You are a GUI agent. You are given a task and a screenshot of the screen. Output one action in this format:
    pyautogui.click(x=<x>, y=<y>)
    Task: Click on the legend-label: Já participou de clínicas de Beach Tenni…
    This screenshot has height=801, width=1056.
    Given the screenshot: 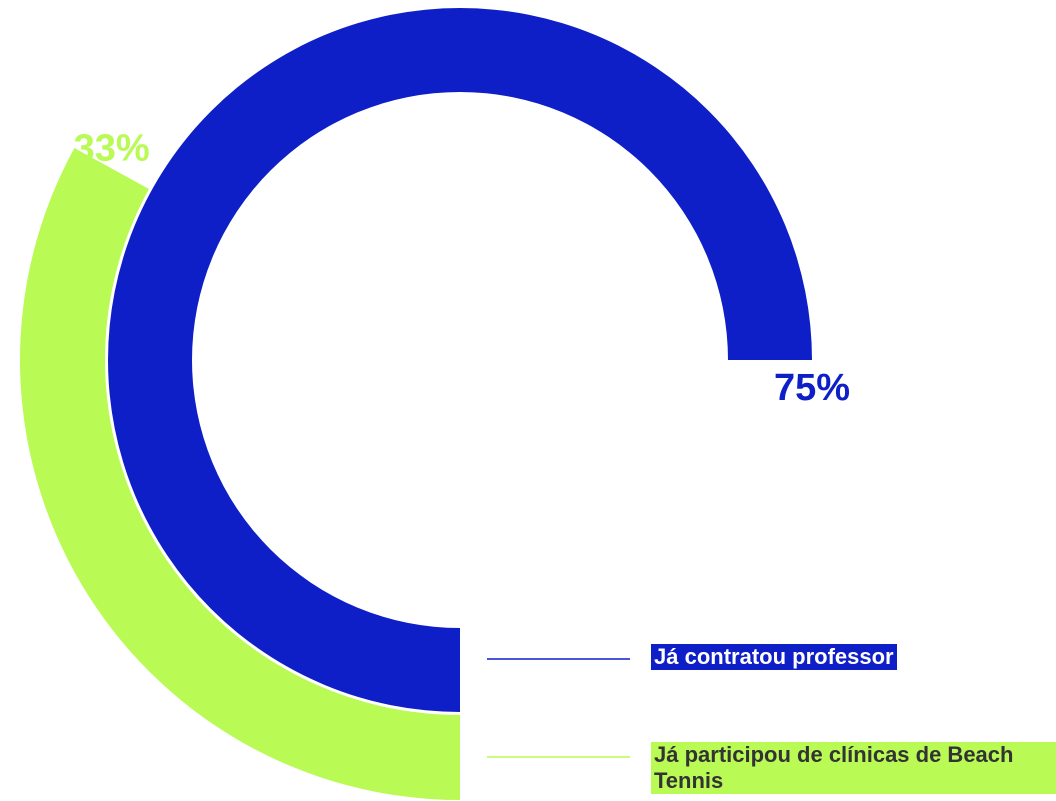 What is the action you would take?
    pyautogui.click(x=853, y=768)
    